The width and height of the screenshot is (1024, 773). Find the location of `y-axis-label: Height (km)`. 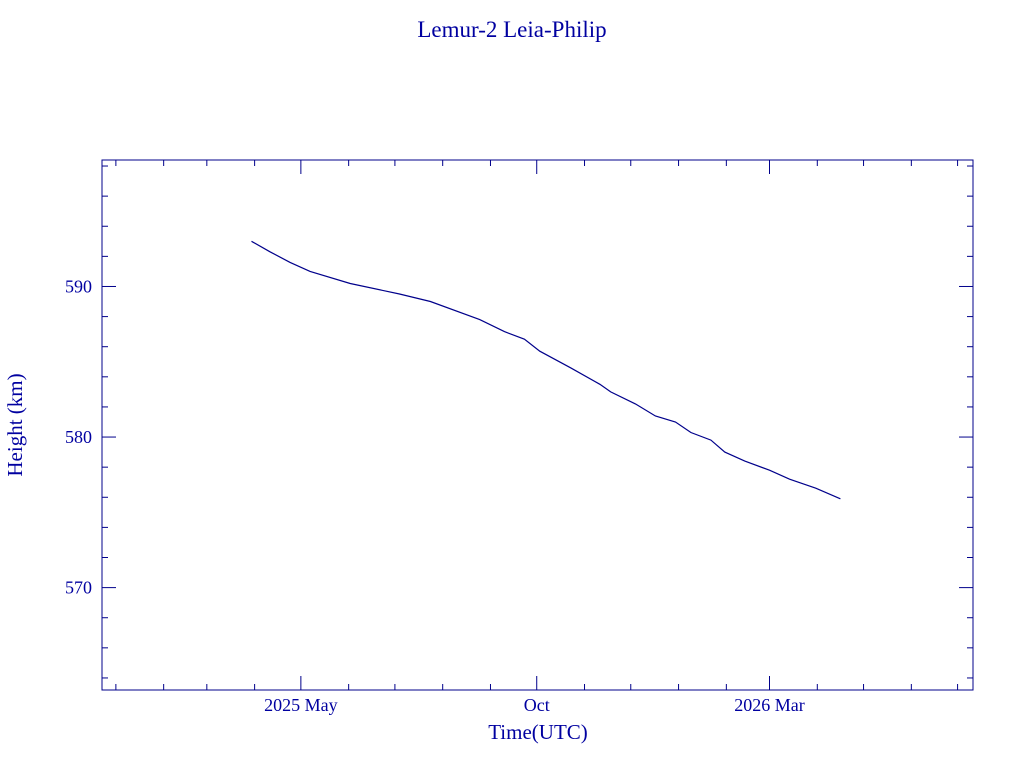

y-axis-label: Height (km) is located at coordinates (15, 424).